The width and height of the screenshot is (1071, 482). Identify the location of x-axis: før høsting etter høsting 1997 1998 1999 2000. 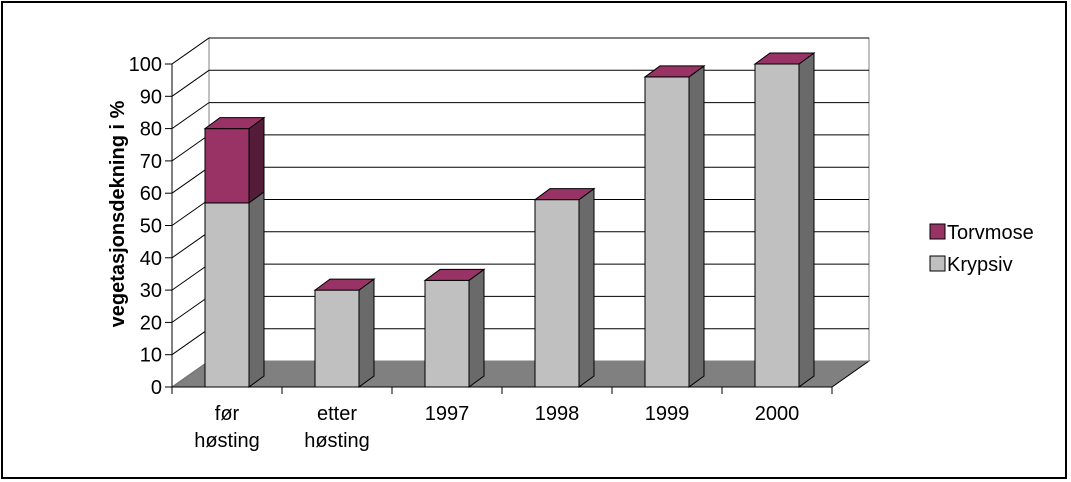
(502, 419).